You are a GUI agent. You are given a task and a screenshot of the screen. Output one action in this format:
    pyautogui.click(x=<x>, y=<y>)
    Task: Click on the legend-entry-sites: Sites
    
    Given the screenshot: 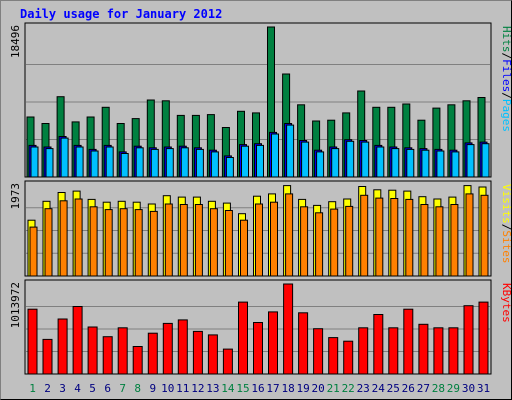 What is the action you would take?
    pyautogui.click(x=506, y=246)
    